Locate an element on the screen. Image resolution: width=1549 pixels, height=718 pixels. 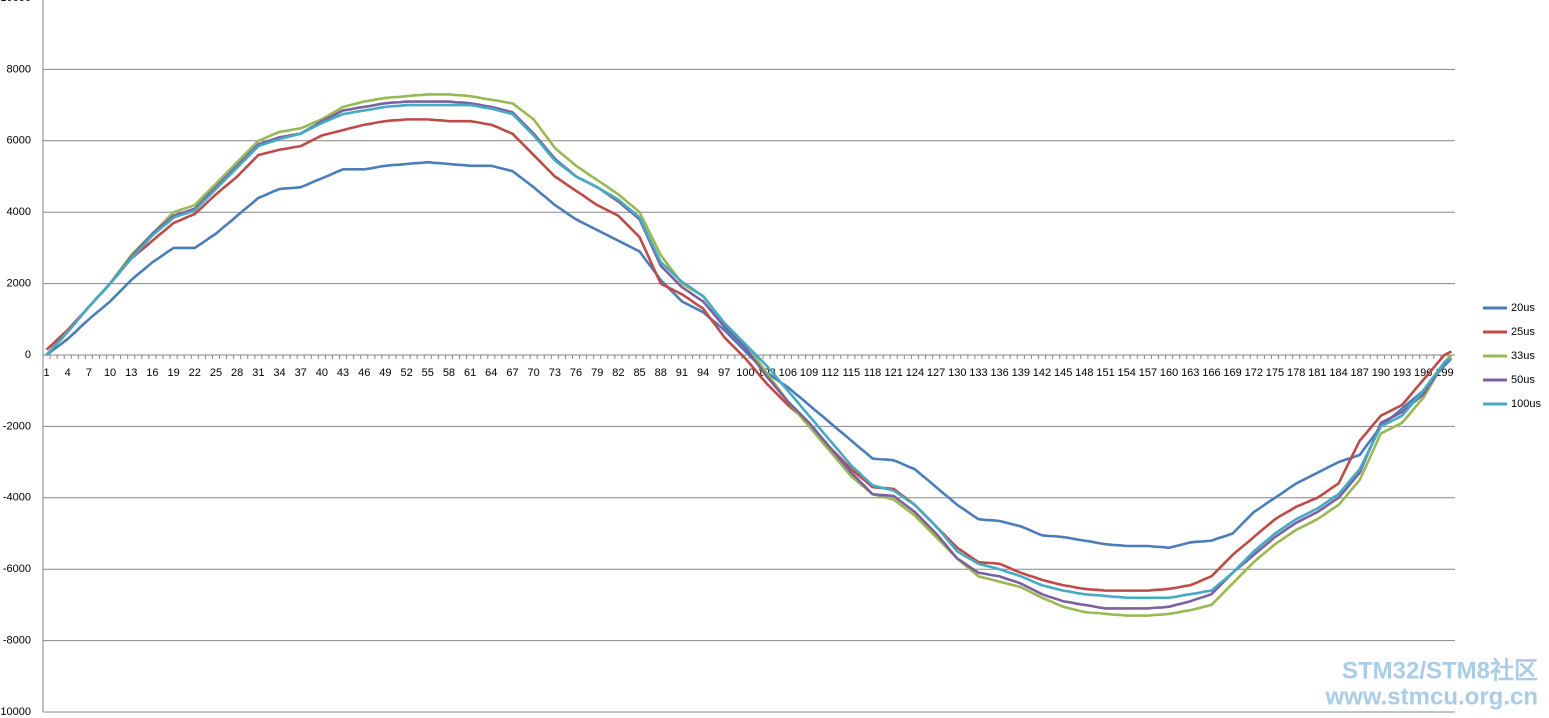
x-tick-label: 100 is located at coordinates (745, 373).